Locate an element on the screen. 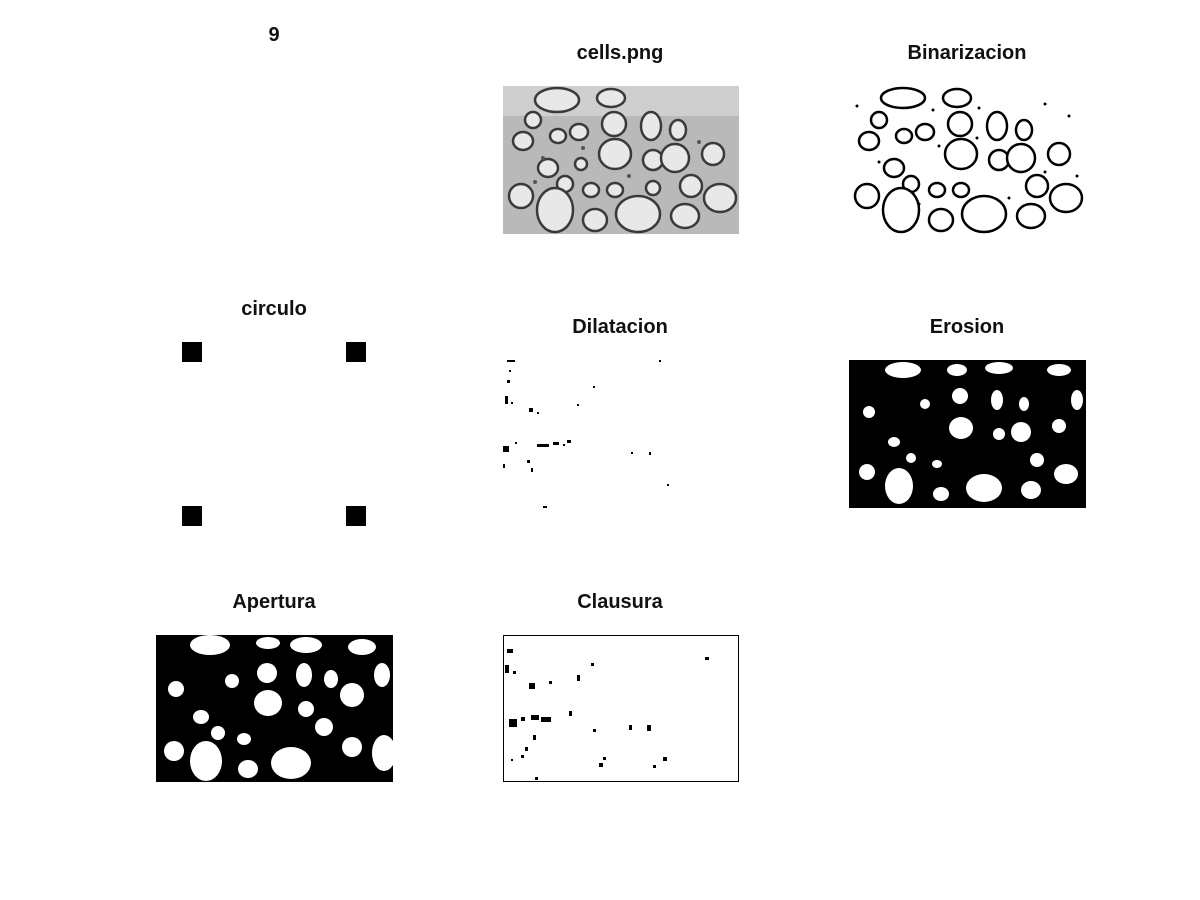 Image resolution: width=1200 pixels, height=900 pixels. image-dilatacion is located at coordinates (621, 434).